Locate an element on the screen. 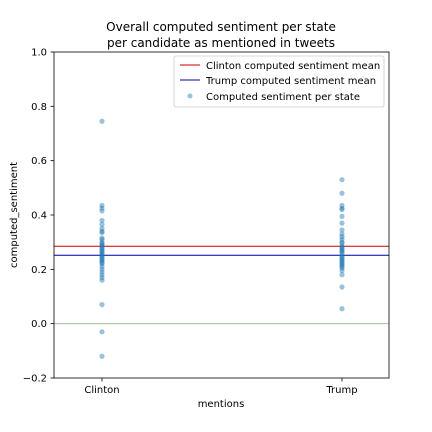 Image resolution: width=432 pixels, height=432 pixels. legend-state-point-swatch is located at coordinates (190, 96).